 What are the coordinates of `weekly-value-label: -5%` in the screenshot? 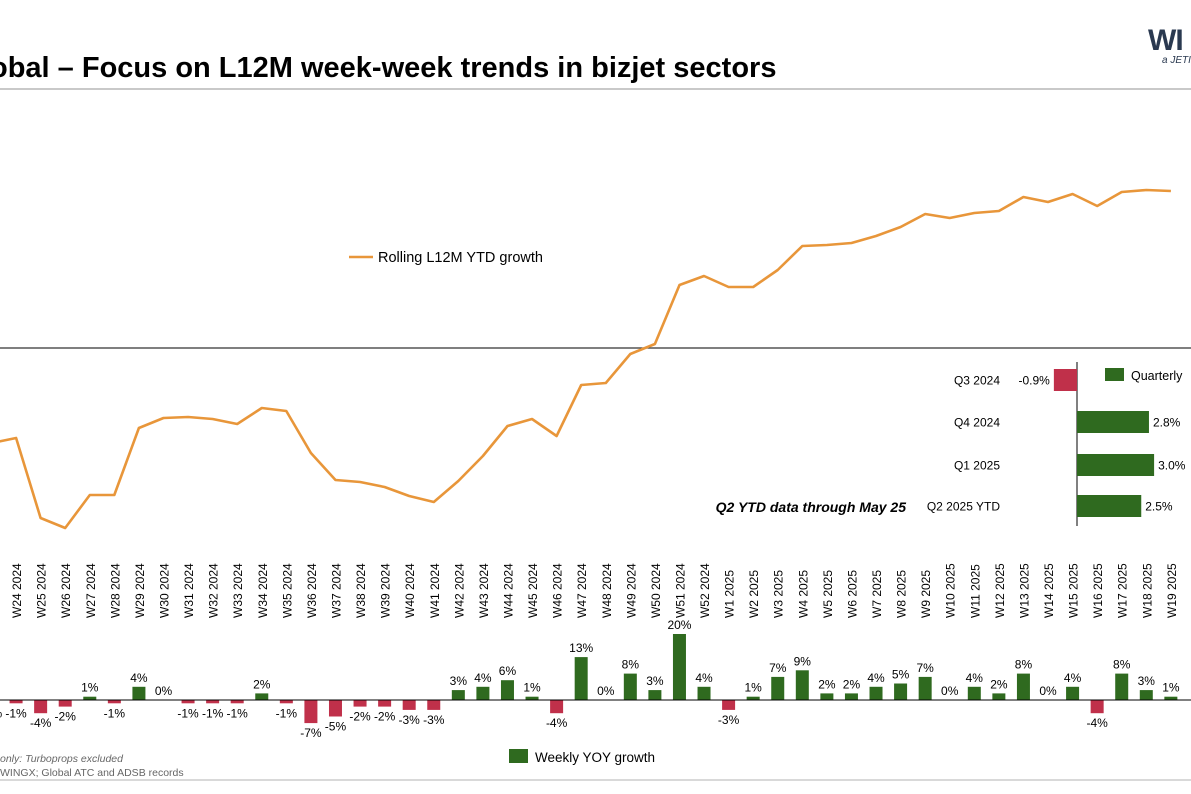 It's located at (336, 727).